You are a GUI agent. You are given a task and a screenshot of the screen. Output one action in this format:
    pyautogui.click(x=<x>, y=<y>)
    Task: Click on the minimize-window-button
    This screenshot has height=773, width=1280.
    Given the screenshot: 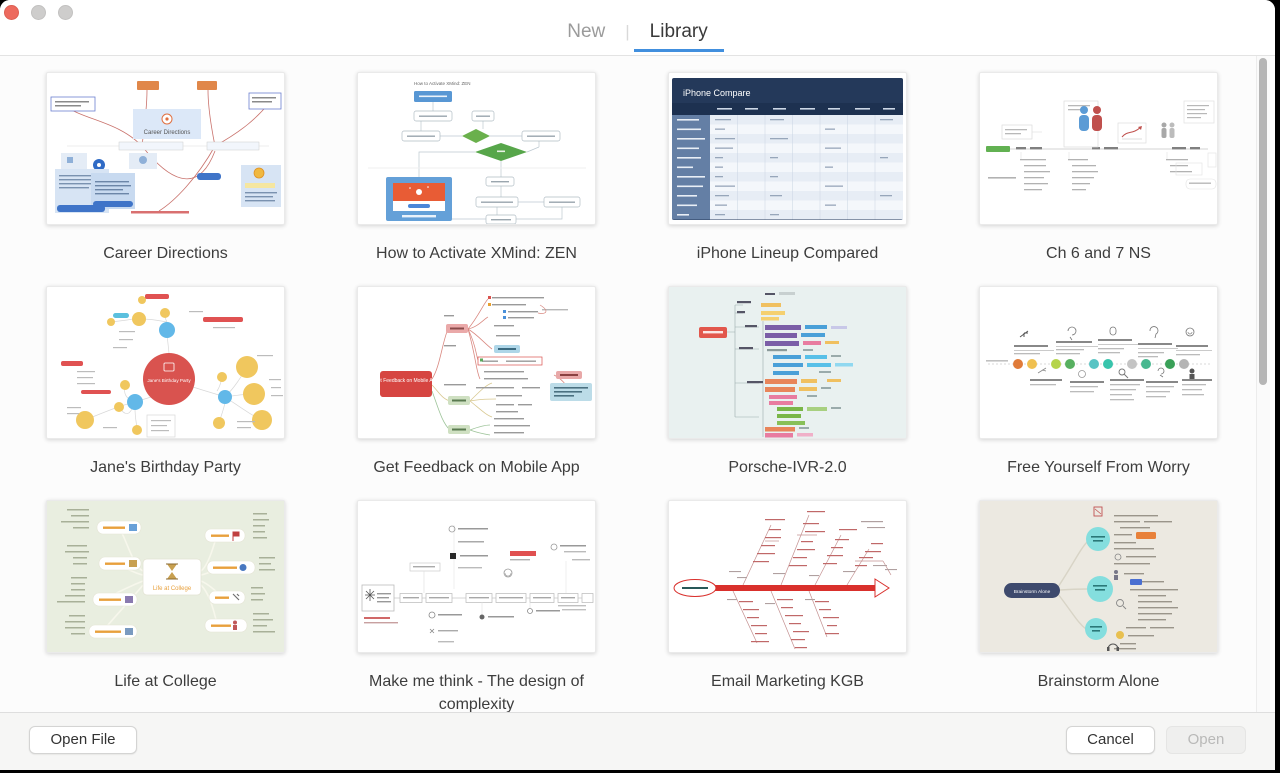 What is the action you would take?
    pyautogui.click(x=38, y=12)
    